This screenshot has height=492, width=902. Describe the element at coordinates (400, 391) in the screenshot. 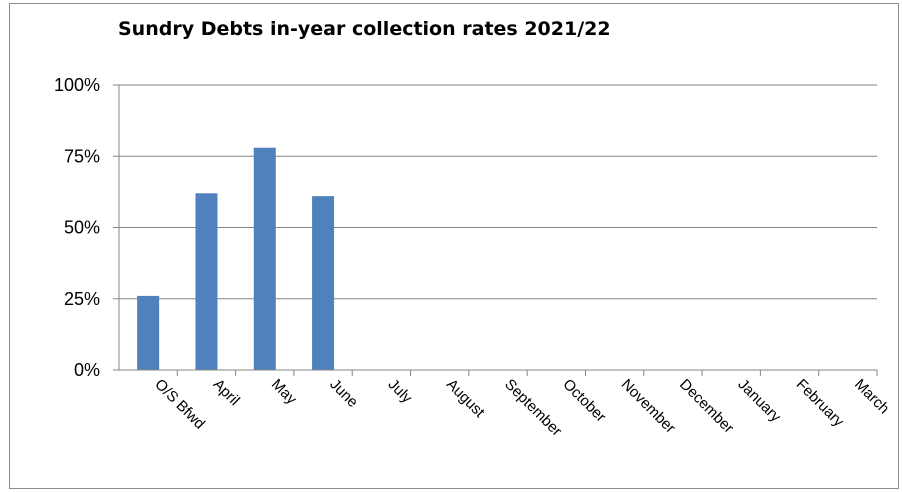

I see `x-tick-label: July` at that location.